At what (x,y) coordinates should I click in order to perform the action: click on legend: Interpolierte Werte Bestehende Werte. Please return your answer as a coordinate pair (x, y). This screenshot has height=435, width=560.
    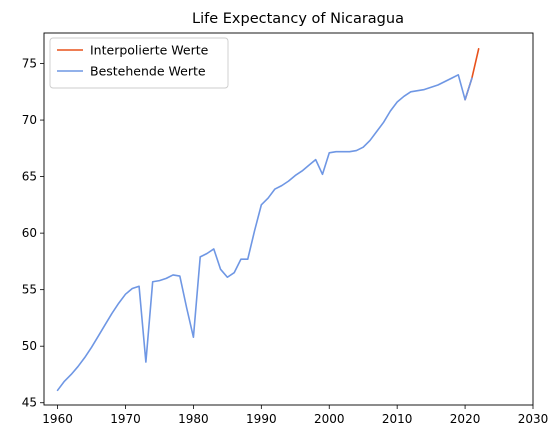
    Looking at the image, I should click on (139, 63).